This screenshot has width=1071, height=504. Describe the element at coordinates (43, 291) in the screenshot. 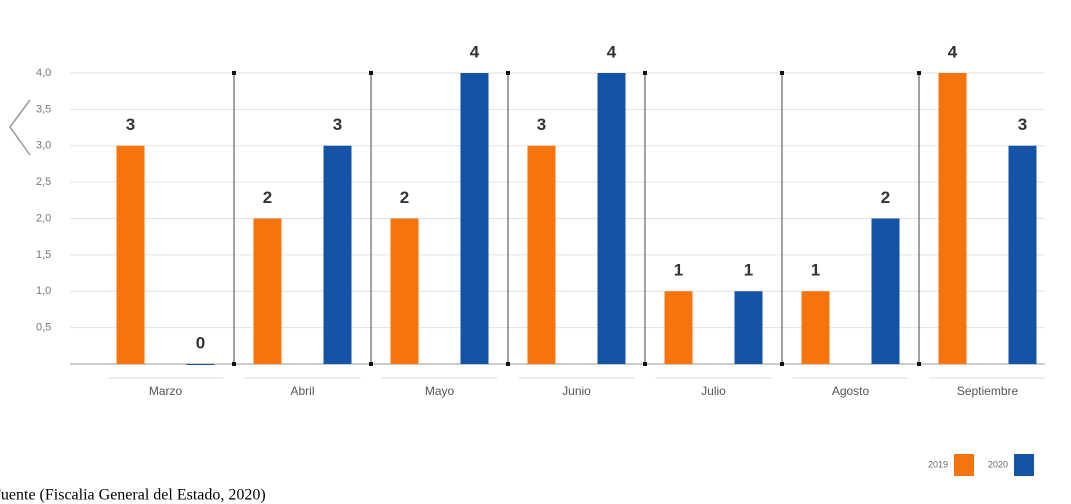

I see `y-tick-label: 1,0` at that location.